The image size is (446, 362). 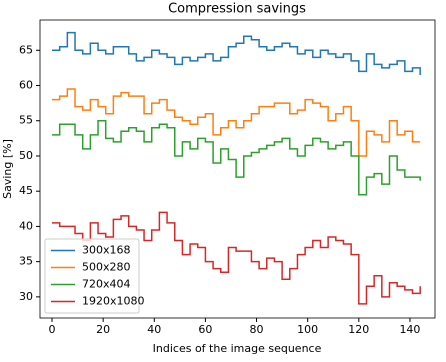 I want to click on chart-title: Compression savings, so click(x=237, y=9).